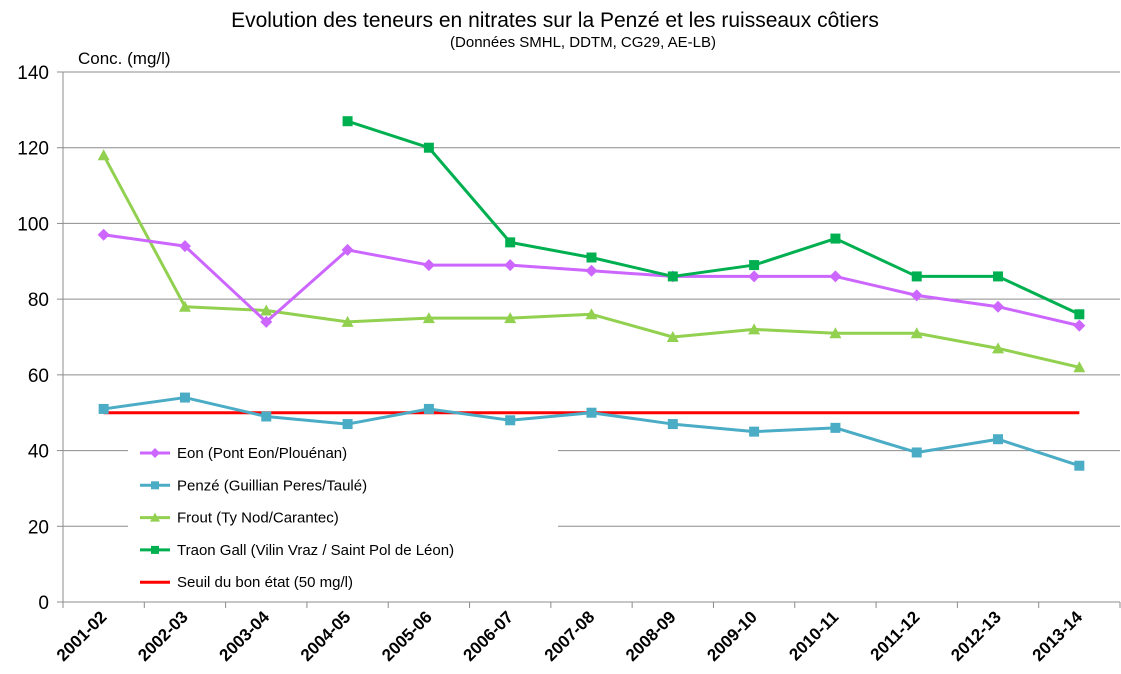 The height and width of the screenshot is (674, 1121). I want to click on x-tick-label: 2001-02, so click(82, 636).